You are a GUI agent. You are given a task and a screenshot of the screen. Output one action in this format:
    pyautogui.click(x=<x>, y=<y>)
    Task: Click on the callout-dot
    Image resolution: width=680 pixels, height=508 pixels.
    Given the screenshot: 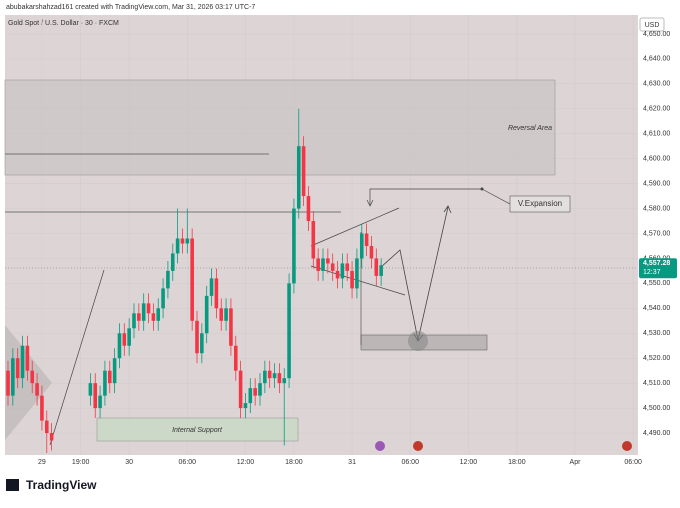 What is the action you would take?
    pyautogui.click(x=482, y=189)
    